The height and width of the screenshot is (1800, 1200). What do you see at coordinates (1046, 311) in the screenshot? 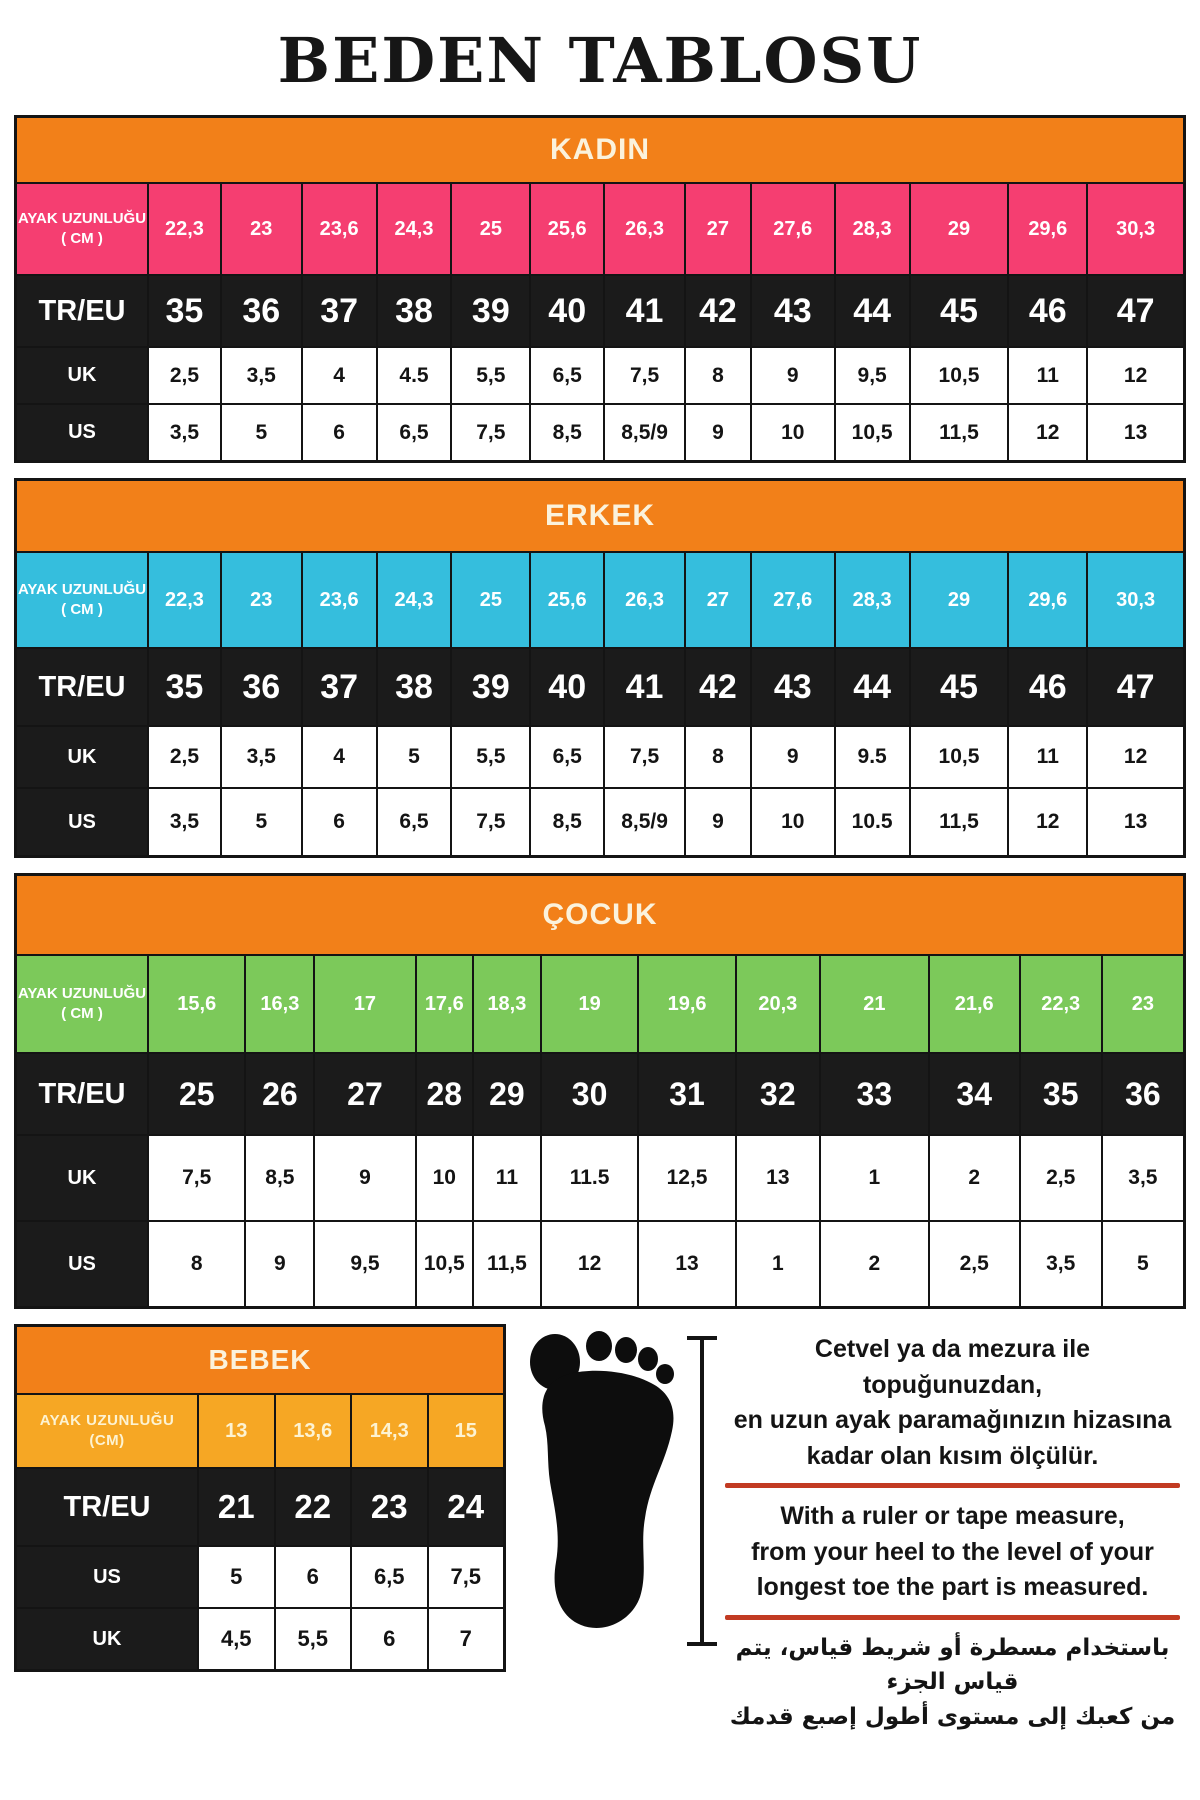
I see `tr-eu-size-cell: 46` at bounding box center [1046, 311].